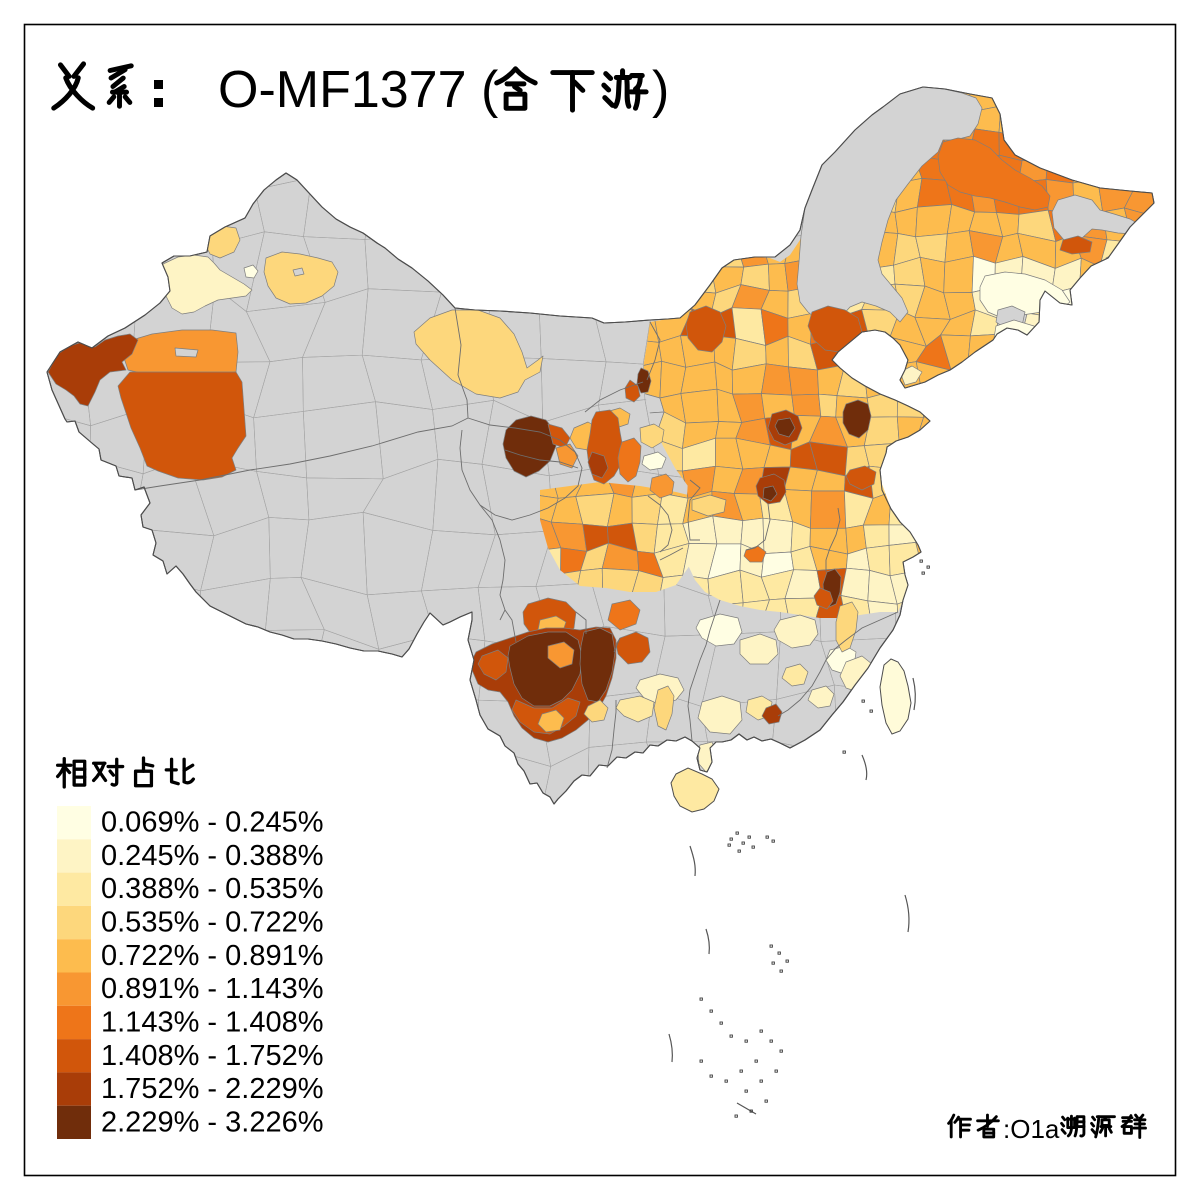 The image size is (1200, 1200). What do you see at coordinates (212, 823) in the screenshot?
I see `svg-text: 0.069% - 0.245%` at bounding box center [212, 823].